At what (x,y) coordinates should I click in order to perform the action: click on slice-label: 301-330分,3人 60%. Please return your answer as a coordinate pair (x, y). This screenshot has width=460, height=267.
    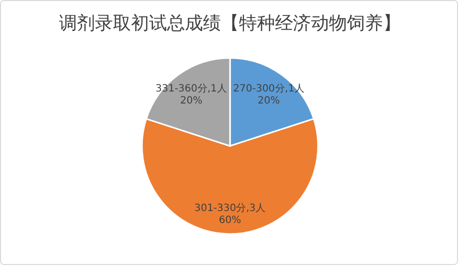
    Looking at the image, I should click on (230, 214).